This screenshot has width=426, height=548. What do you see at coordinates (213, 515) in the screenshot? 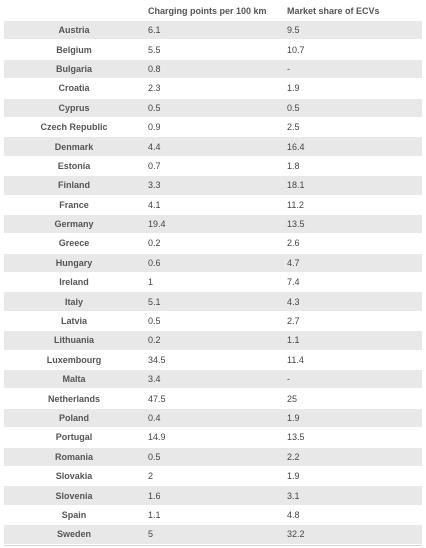
I see `table-row: Spain 1.1 4.8` at bounding box center [213, 515].